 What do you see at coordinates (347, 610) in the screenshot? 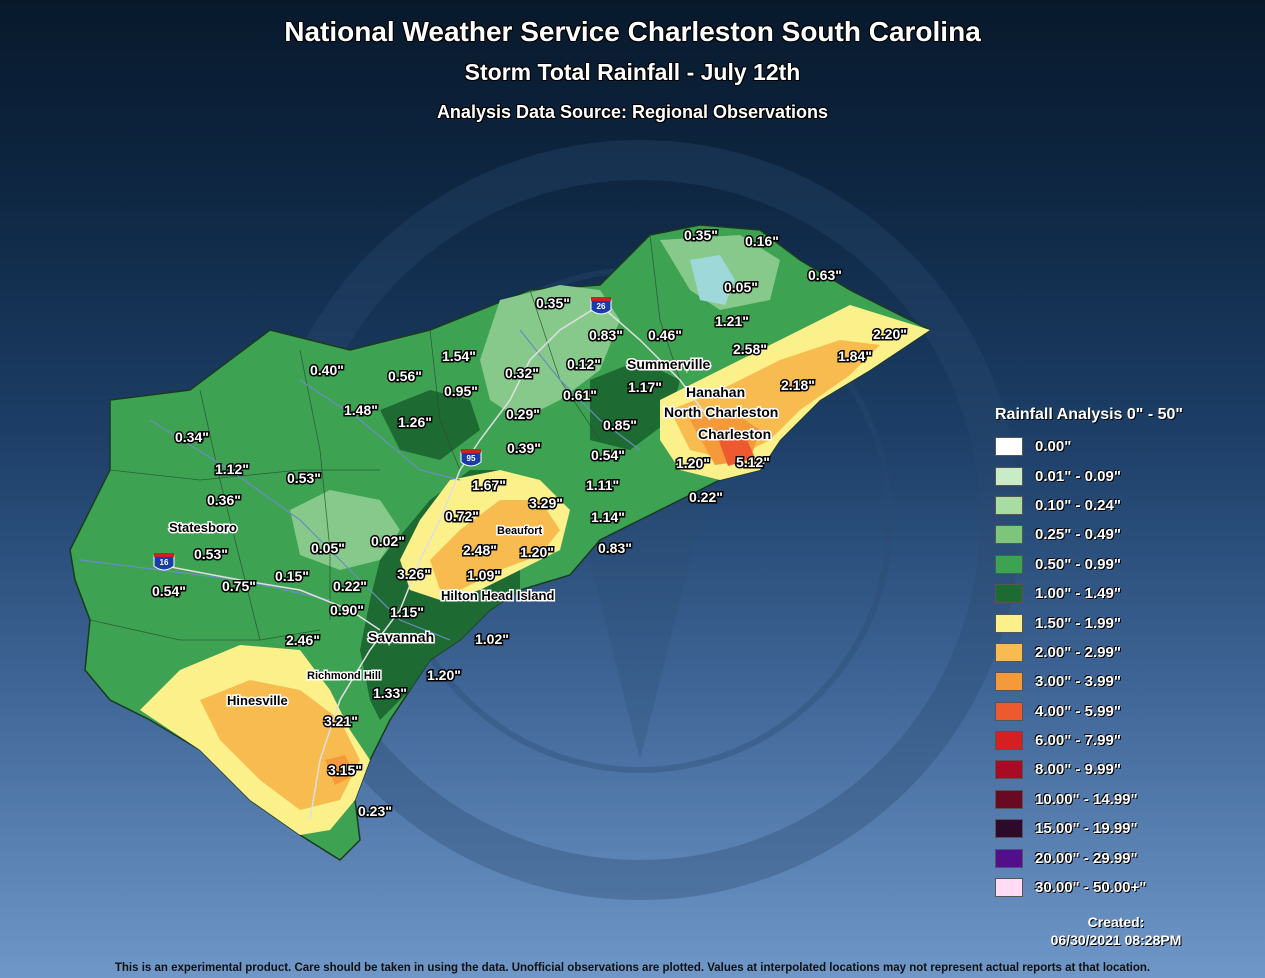
I see `rain-value: 0.90"` at bounding box center [347, 610].